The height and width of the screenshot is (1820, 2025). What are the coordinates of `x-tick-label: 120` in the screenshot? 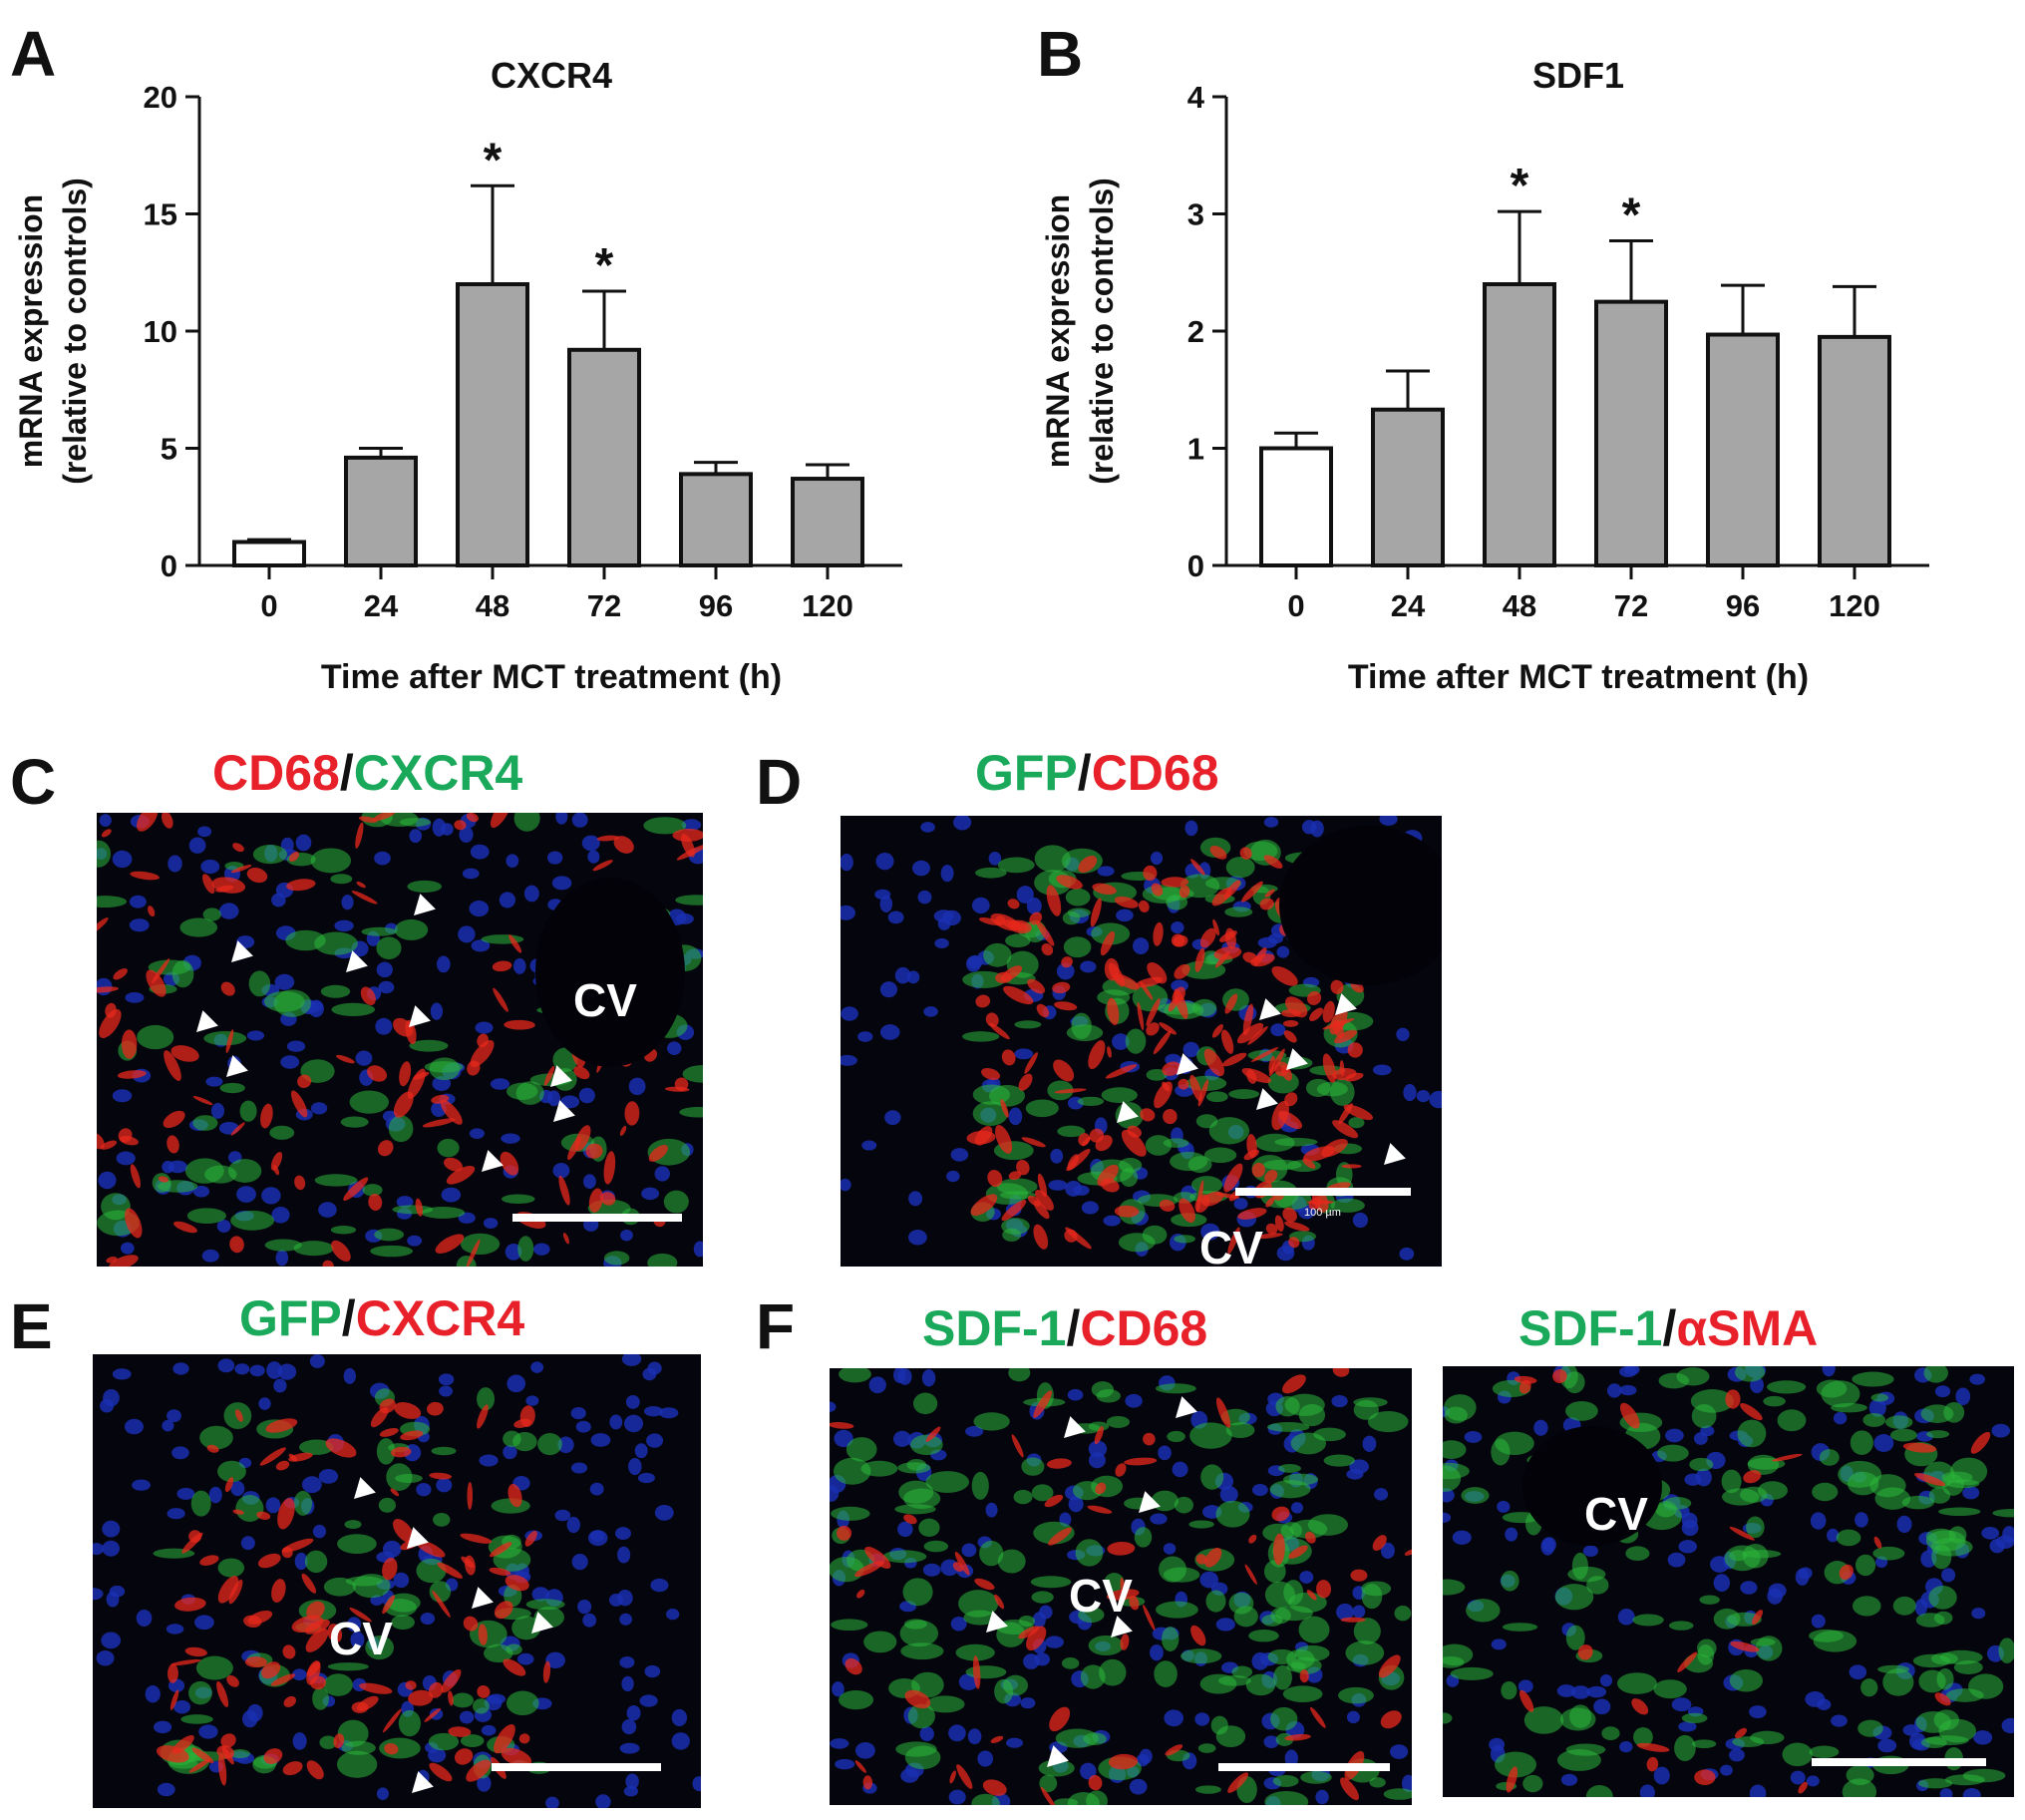 It's located at (1855, 605).